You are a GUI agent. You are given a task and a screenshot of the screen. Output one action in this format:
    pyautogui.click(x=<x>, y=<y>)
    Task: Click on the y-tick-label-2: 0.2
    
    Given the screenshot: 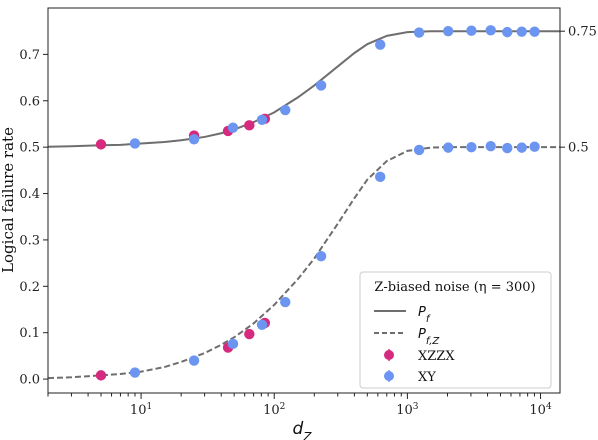 What is the action you would take?
    pyautogui.click(x=29, y=287)
    